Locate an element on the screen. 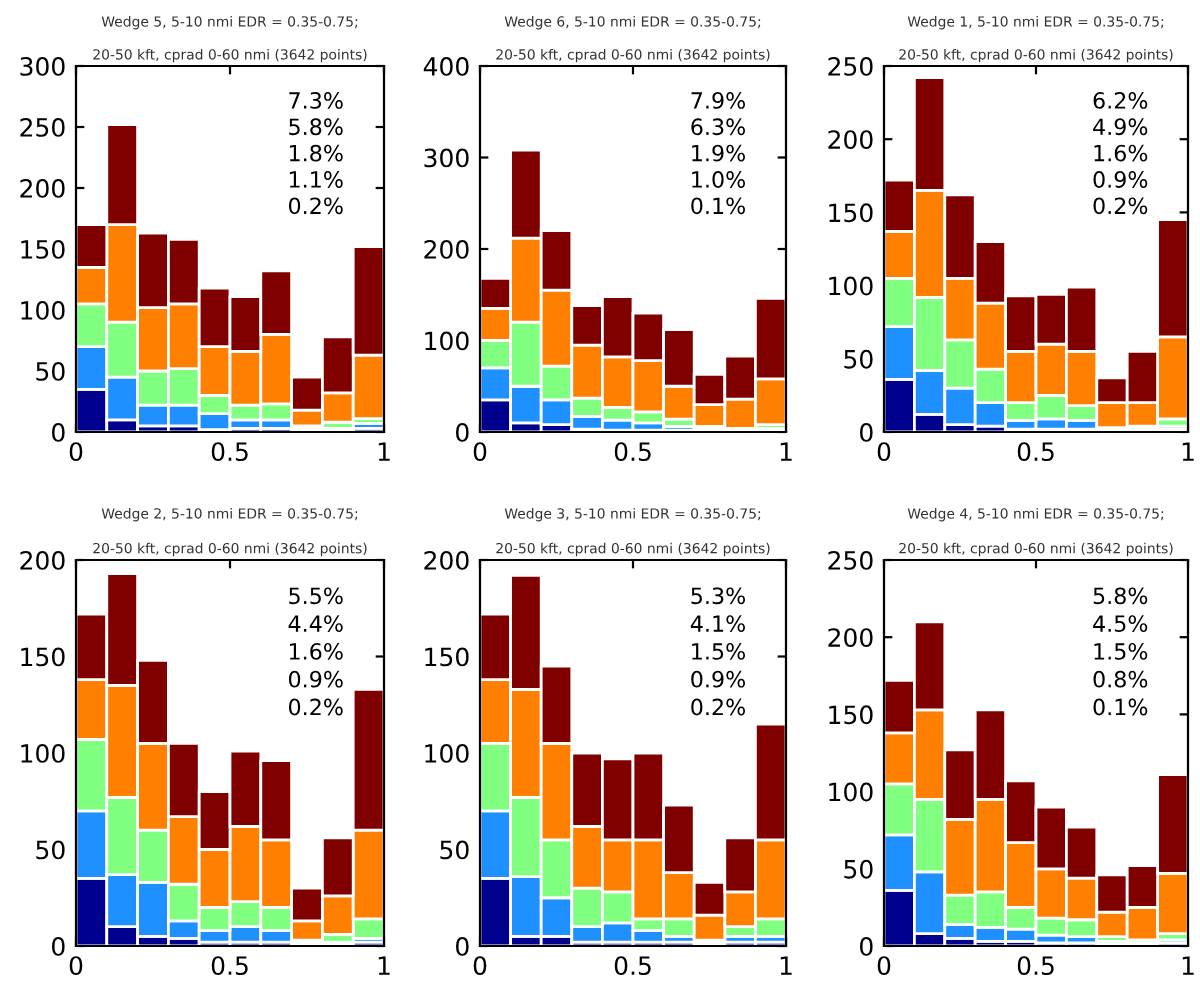  annotation: 7.9% is located at coordinates (718, 100).